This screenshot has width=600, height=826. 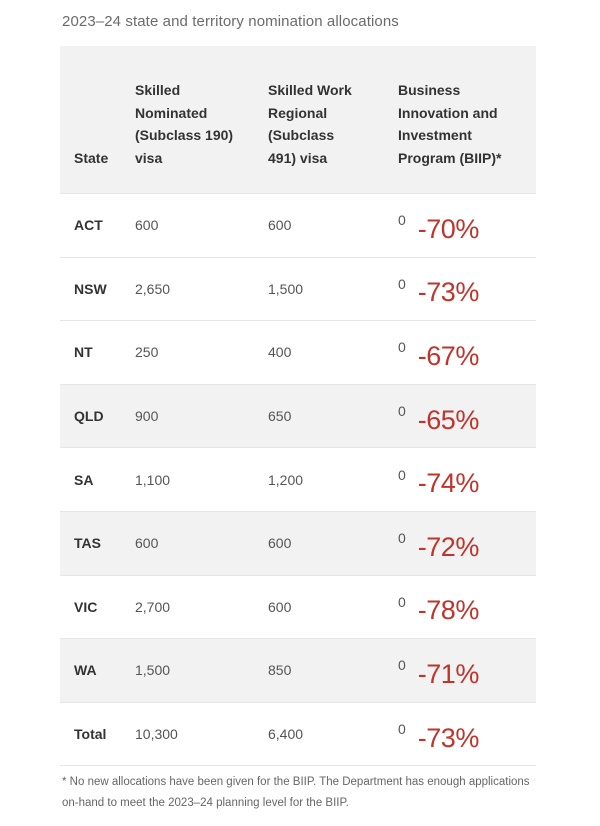 I want to click on cell-subclass-491: 400, so click(x=280, y=352).